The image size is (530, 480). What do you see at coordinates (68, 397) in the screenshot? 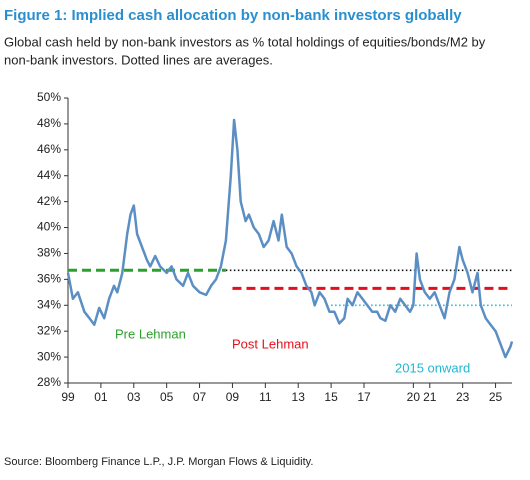
I see `x-tick-label: 99` at bounding box center [68, 397].